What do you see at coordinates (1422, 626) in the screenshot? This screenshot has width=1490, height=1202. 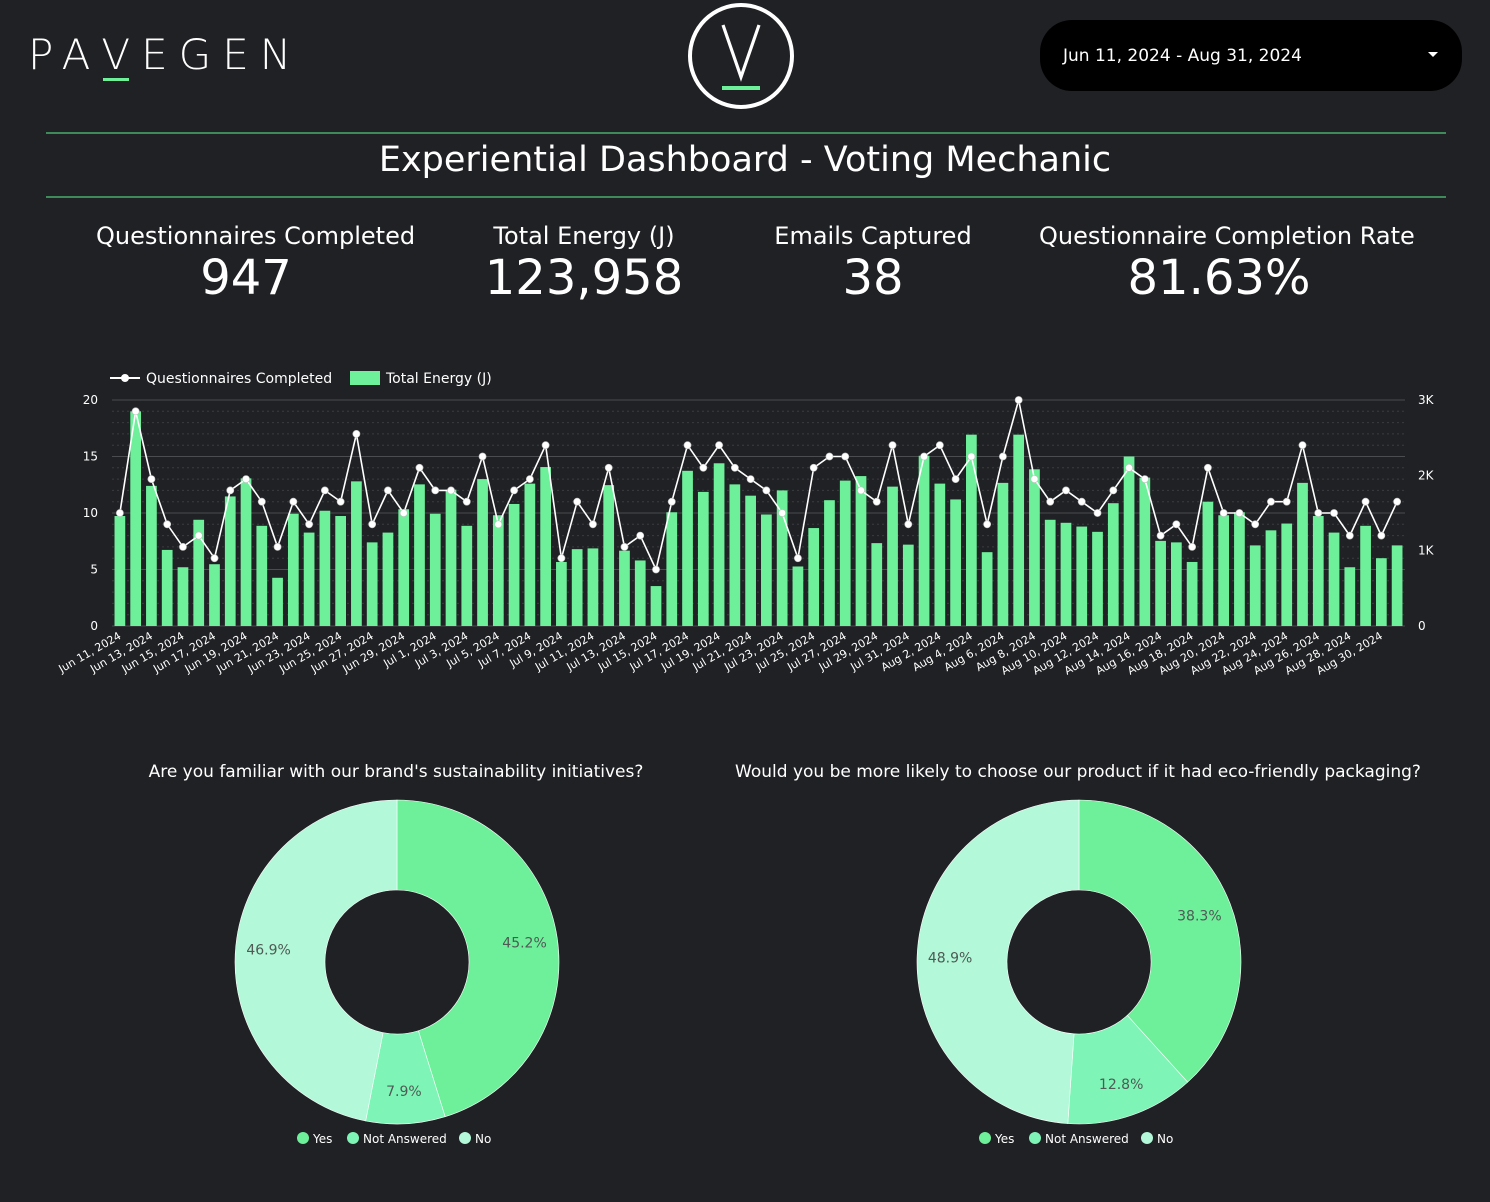 I see `y-right-tick-label: 0` at bounding box center [1422, 626].